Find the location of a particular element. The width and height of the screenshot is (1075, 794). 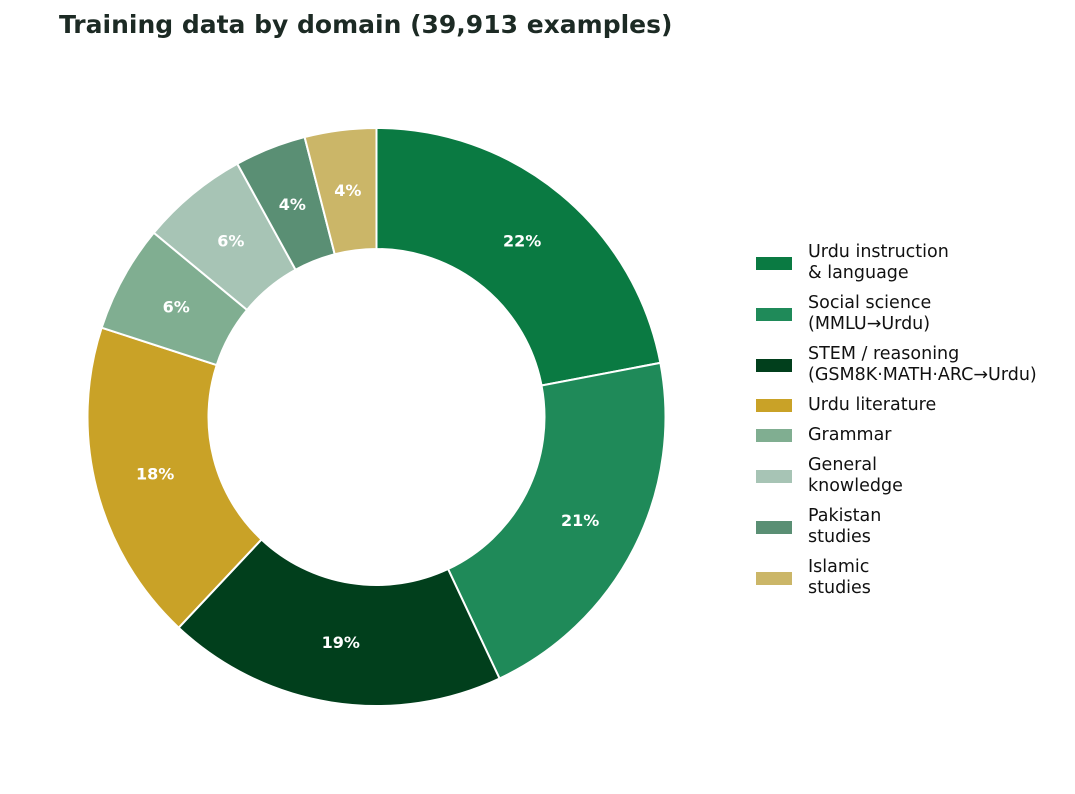

legend-item-3: Urdu literature is located at coordinates (896, 405).